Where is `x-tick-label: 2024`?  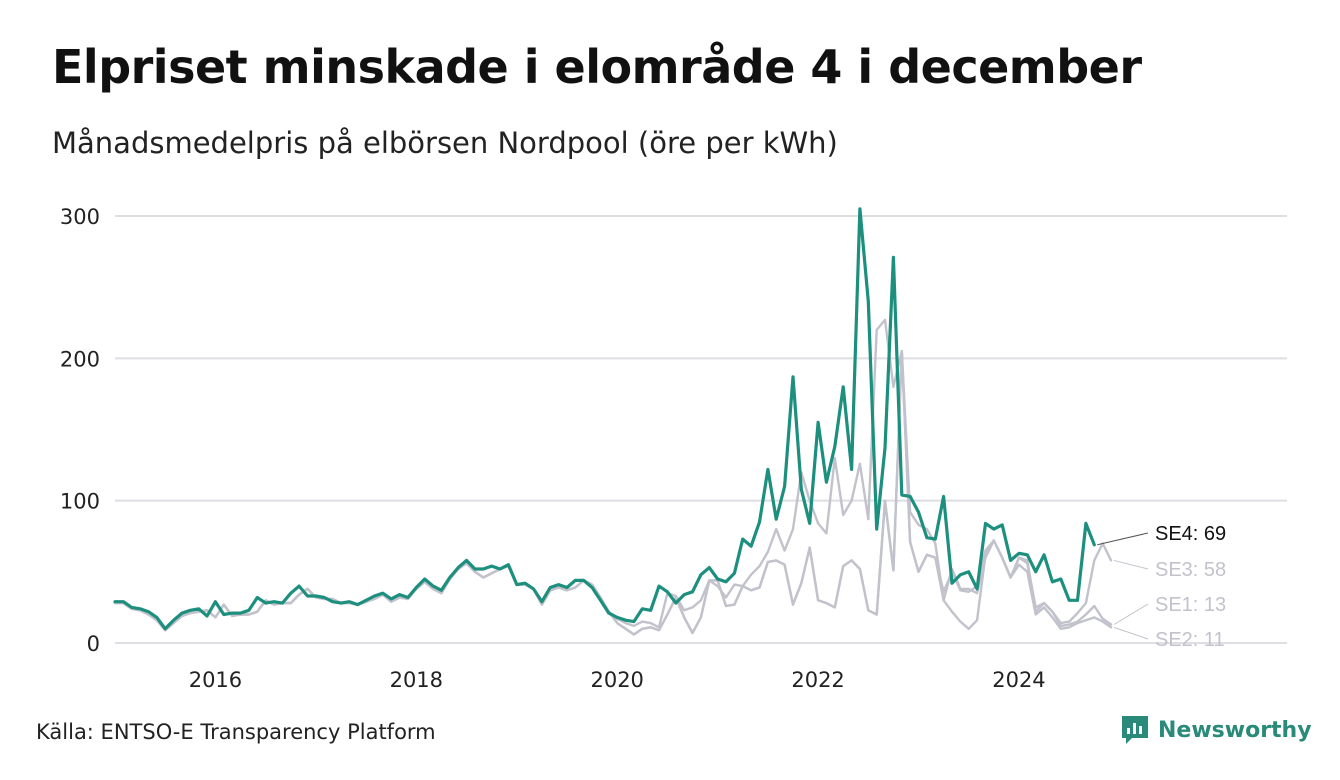 x-tick-label: 2024 is located at coordinates (1018, 680).